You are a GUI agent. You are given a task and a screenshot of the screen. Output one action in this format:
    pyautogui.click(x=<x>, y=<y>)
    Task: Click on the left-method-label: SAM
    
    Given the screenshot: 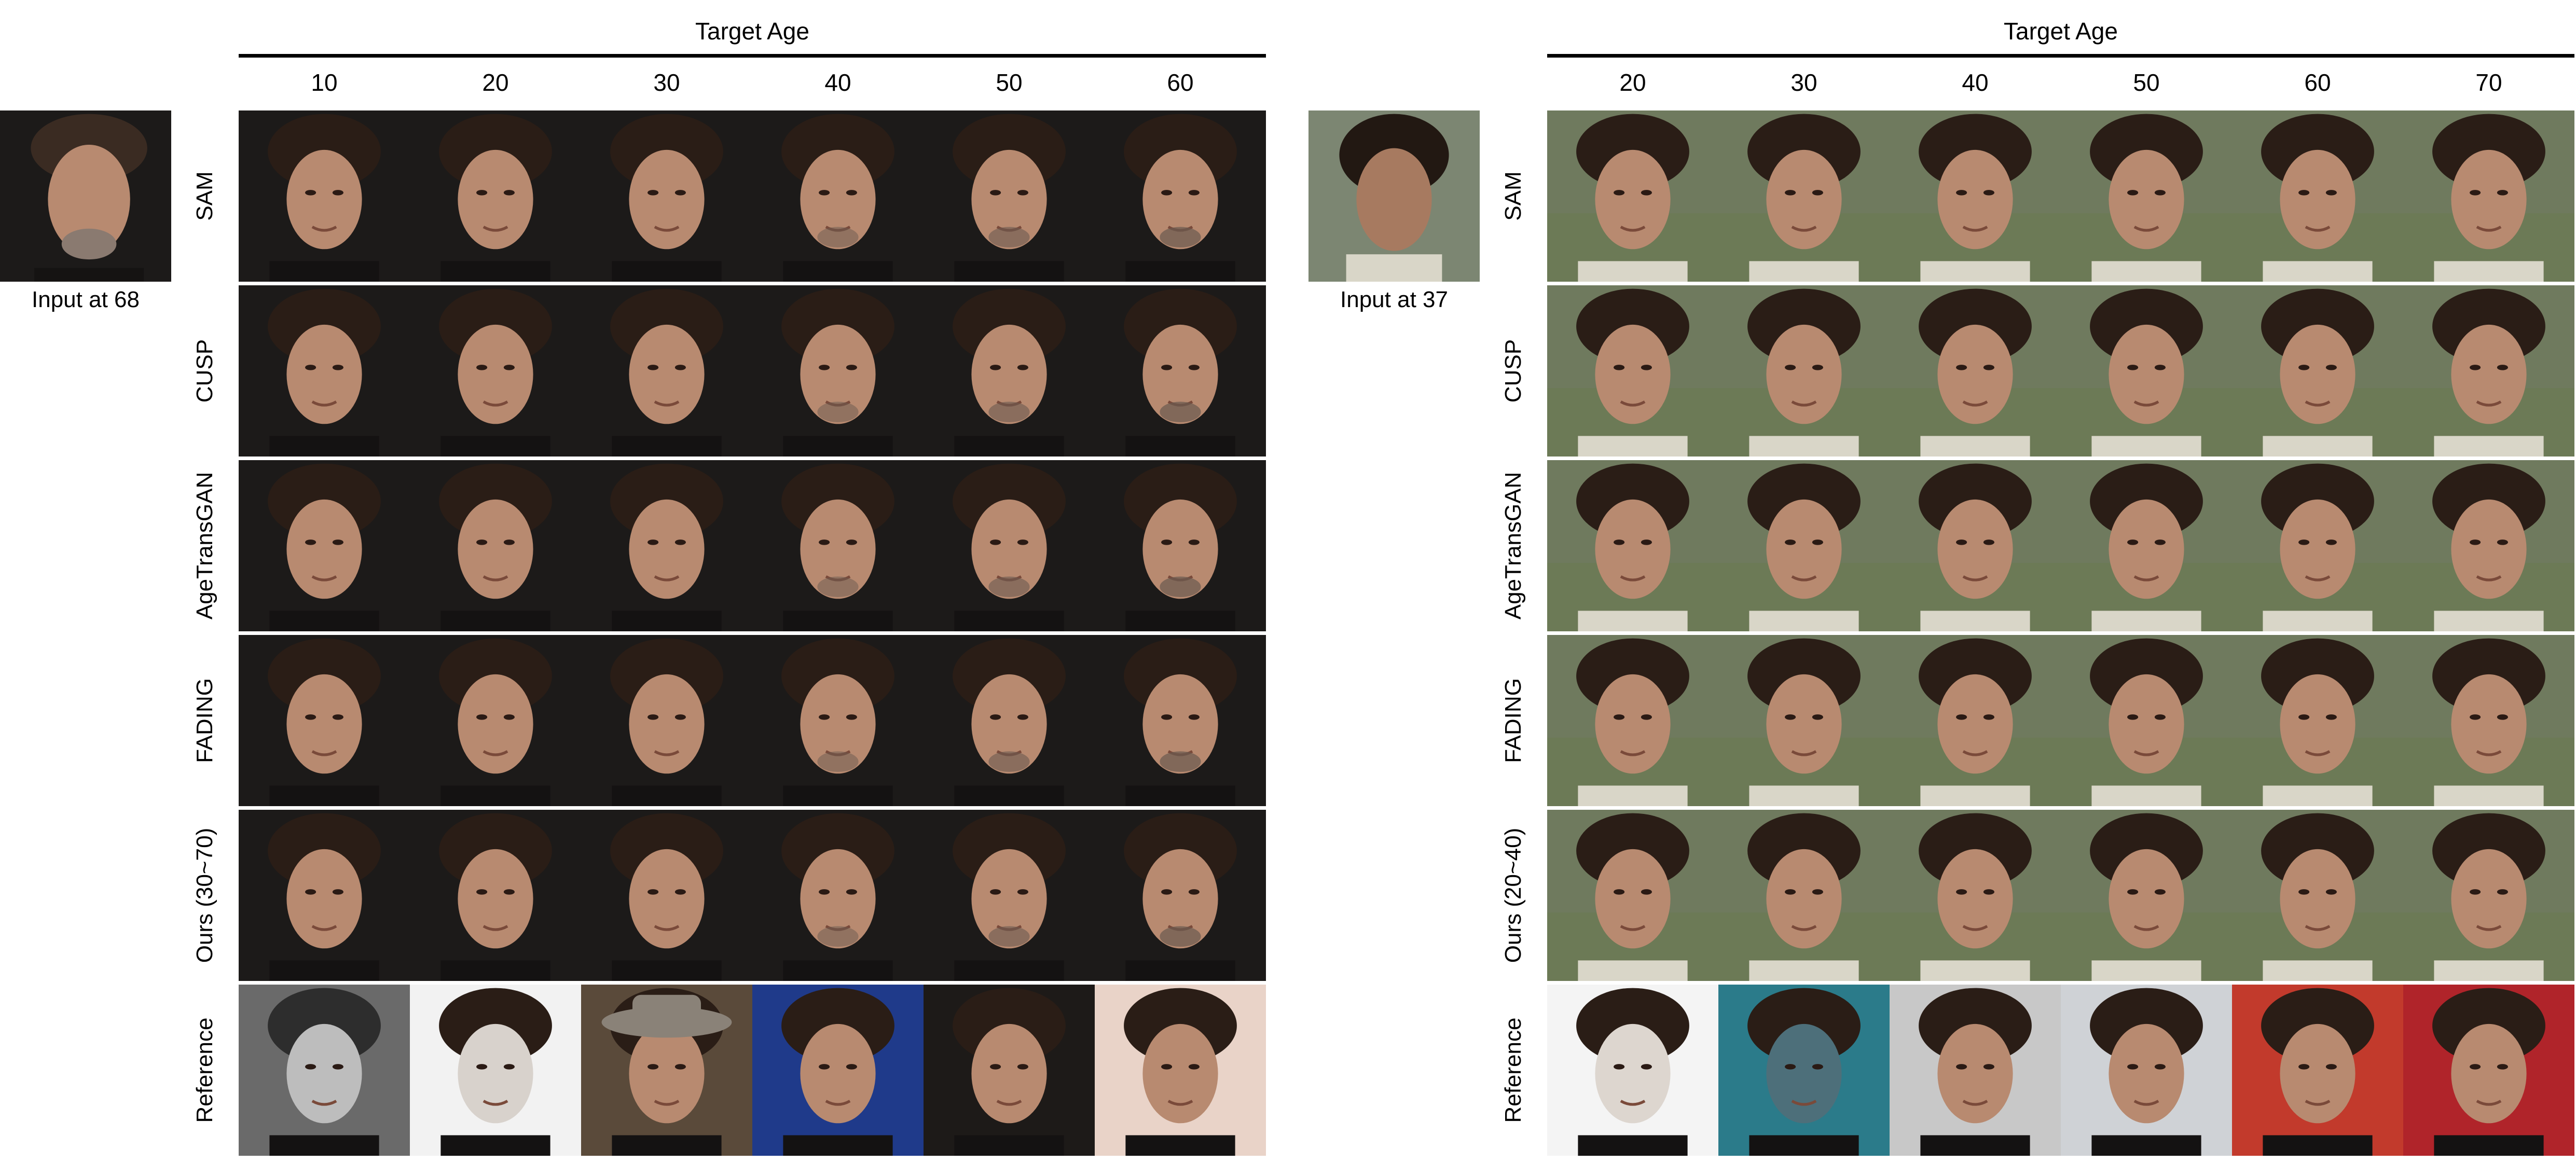 What is the action you would take?
    pyautogui.click(x=205, y=196)
    